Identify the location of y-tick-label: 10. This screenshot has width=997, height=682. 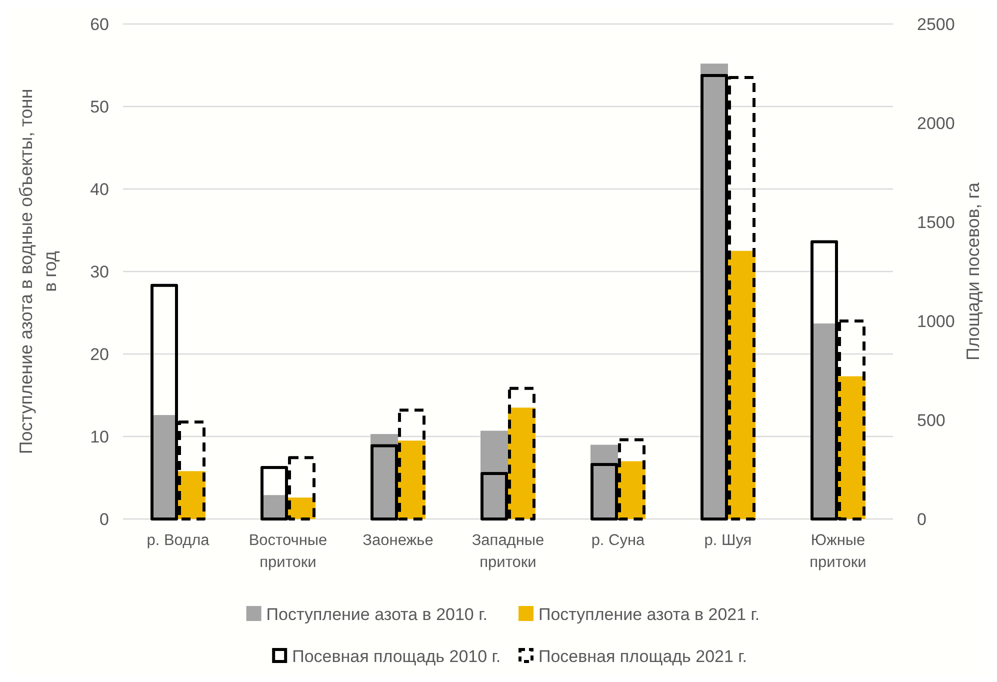
(99, 436).